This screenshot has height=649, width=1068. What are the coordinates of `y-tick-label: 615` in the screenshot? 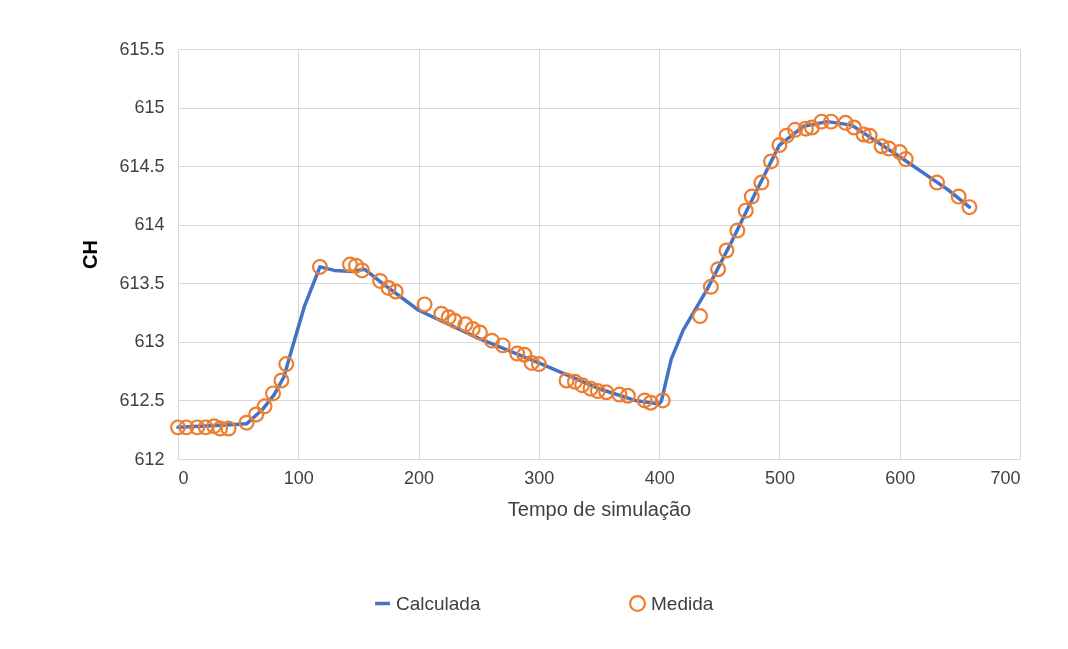 It's located at (149, 107).